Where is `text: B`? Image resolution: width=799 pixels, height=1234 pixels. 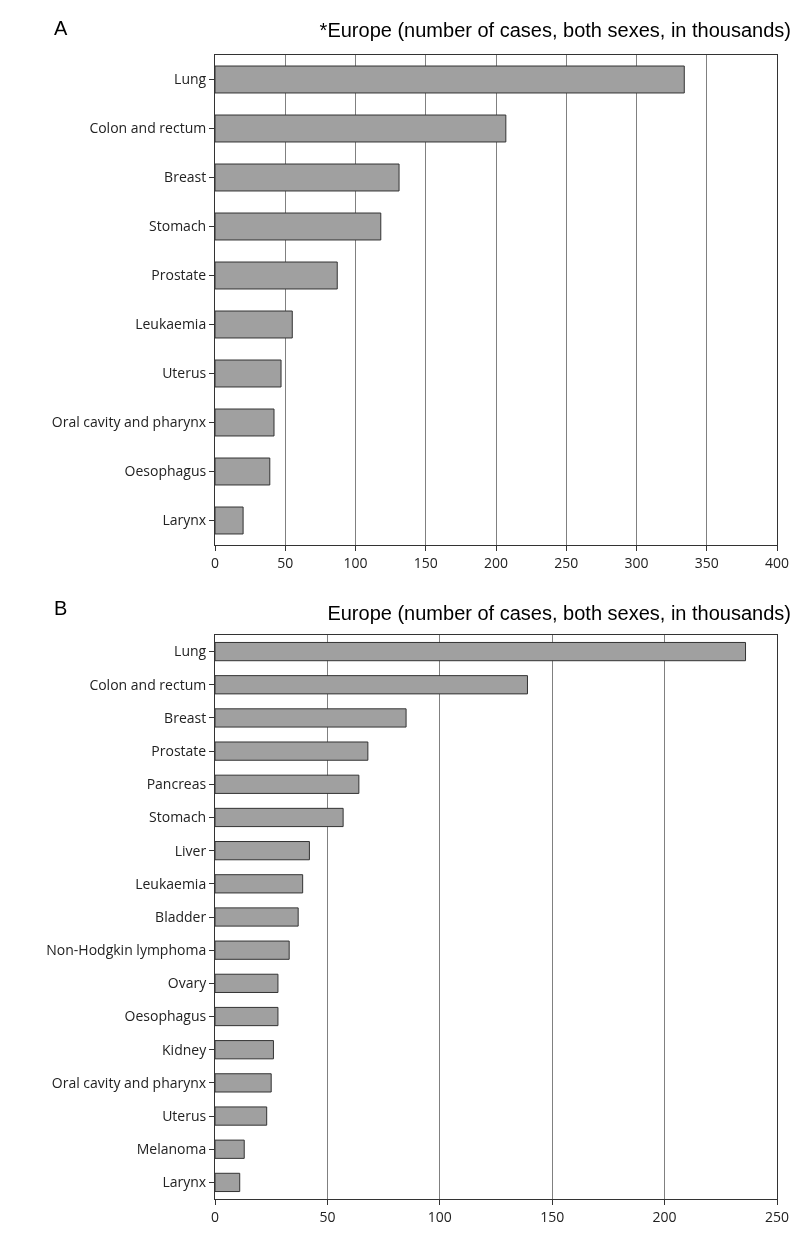 text: B is located at coordinates (61, 608).